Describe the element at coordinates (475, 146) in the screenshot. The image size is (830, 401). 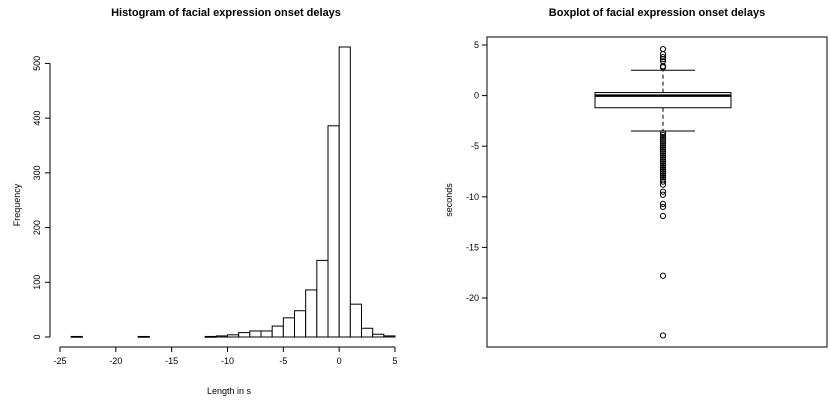
I see `boxplot-y-tick-label: -5` at that location.